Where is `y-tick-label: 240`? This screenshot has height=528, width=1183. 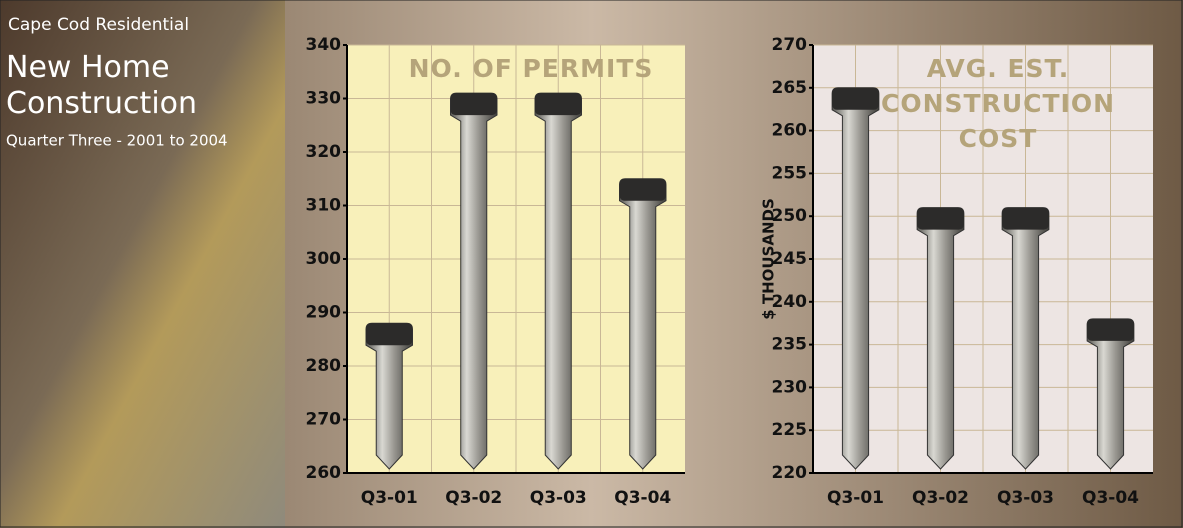 y-tick-label: 240 is located at coordinates (790, 302).